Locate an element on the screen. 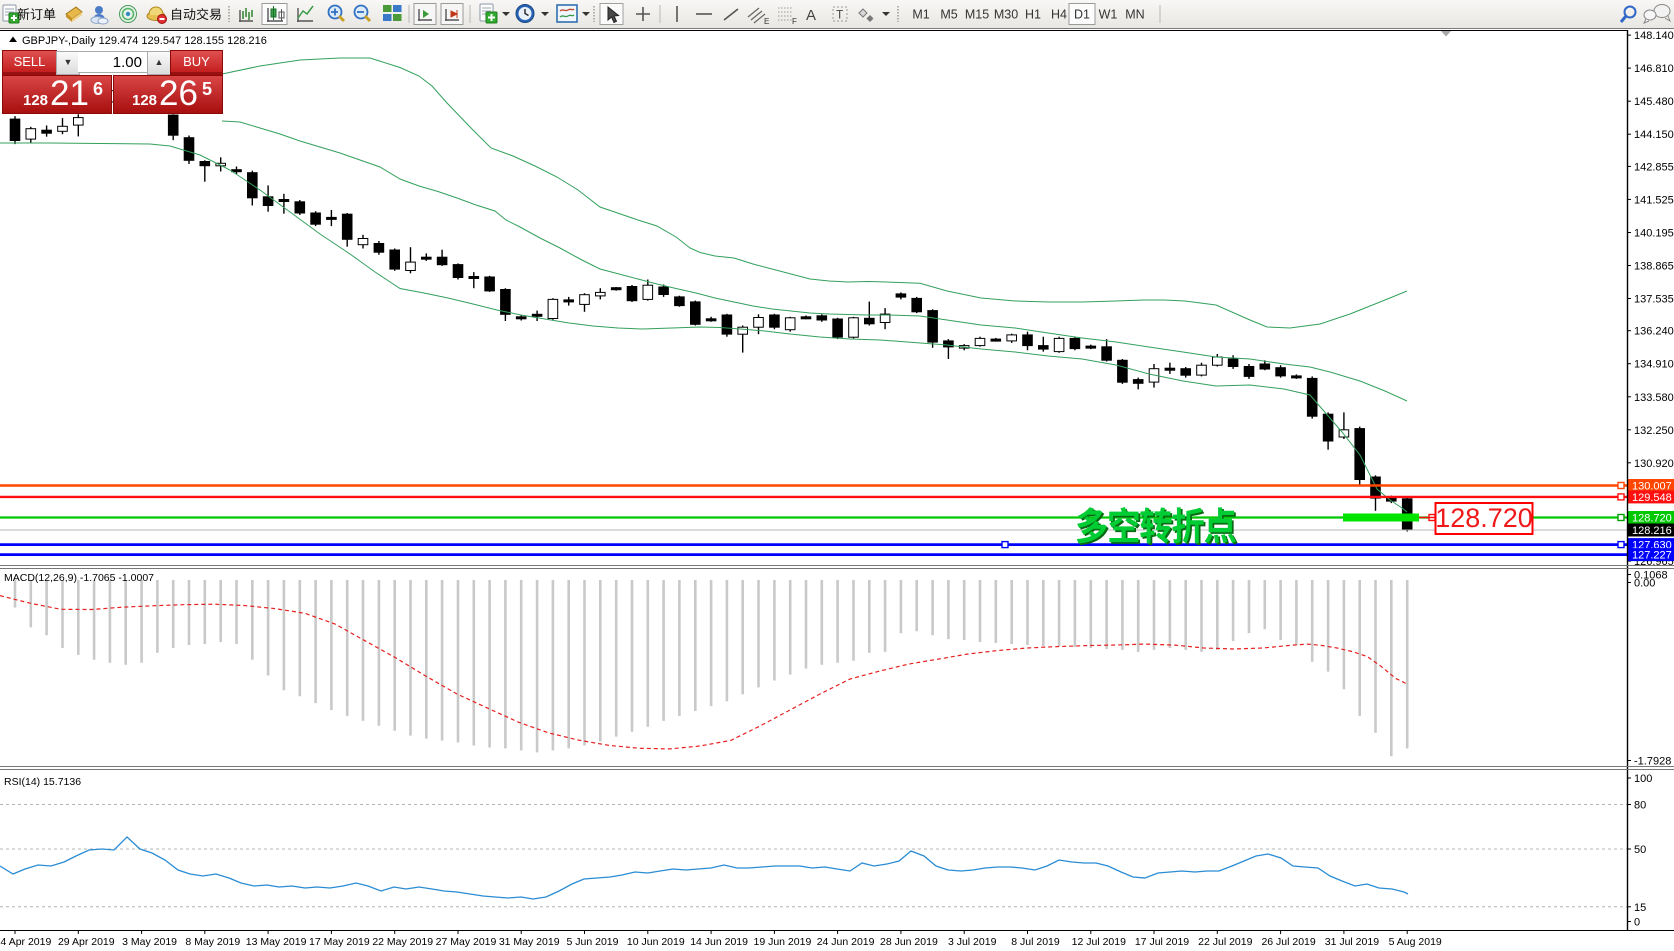 This screenshot has height=951, width=1674. svg-text: 13 May 2019 is located at coordinates (276, 942).